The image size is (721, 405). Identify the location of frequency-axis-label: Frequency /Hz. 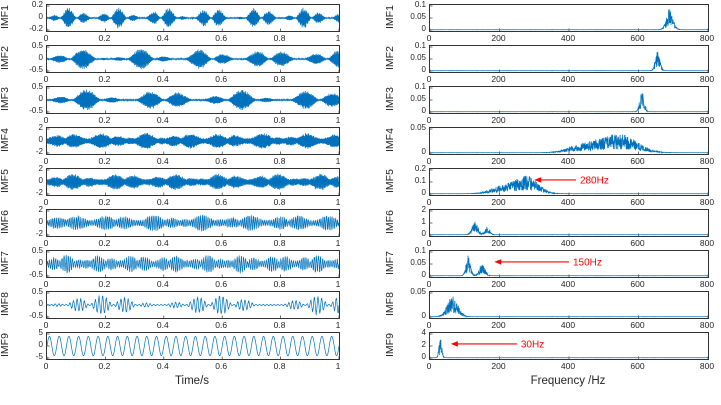
(568, 381).